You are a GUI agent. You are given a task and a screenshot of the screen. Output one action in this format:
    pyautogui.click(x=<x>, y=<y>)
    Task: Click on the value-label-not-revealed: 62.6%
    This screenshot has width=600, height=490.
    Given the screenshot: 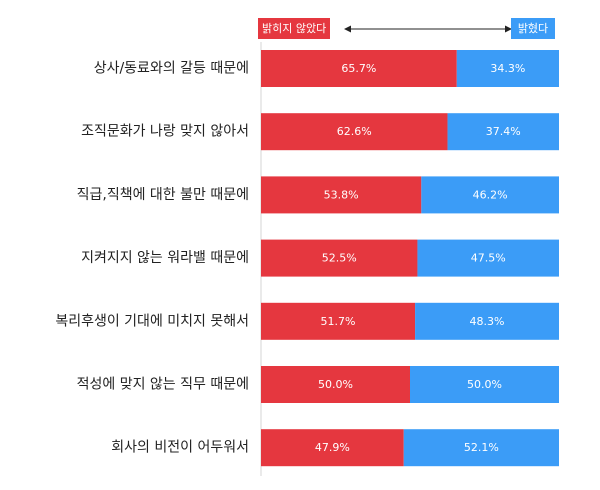 What is the action you would take?
    pyautogui.click(x=354, y=131)
    